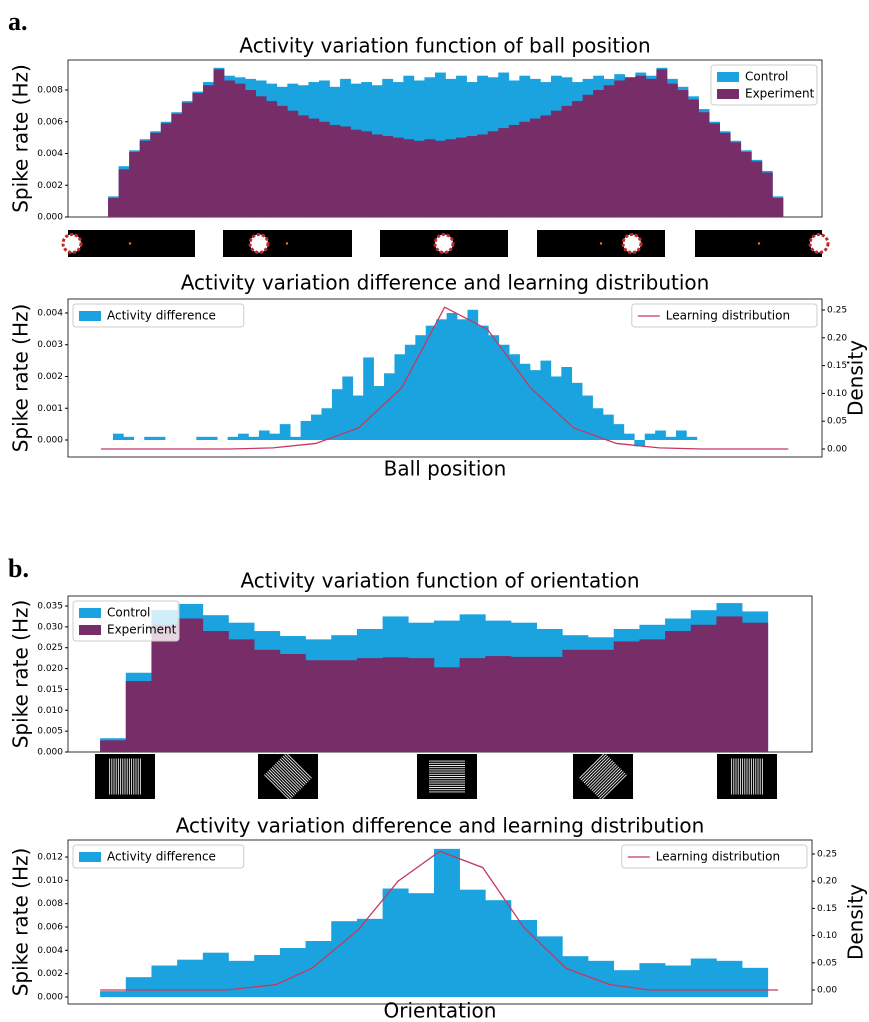  I want to click on y2-tick-label: 0.15, so click(827, 909).